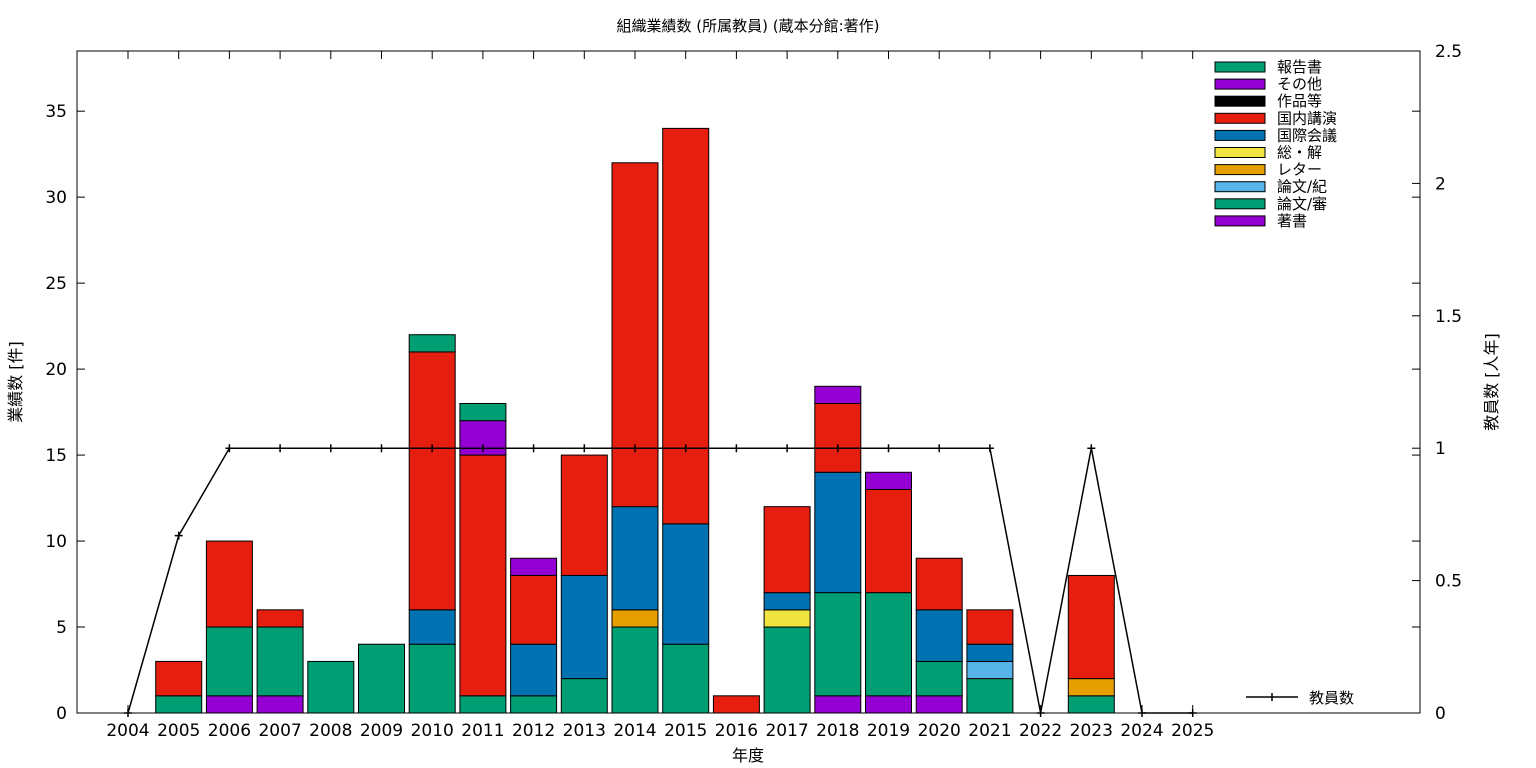 The height and width of the screenshot is (768, 1536). I want to click on y2-tick-label: 1.5, so click(1448, 317).